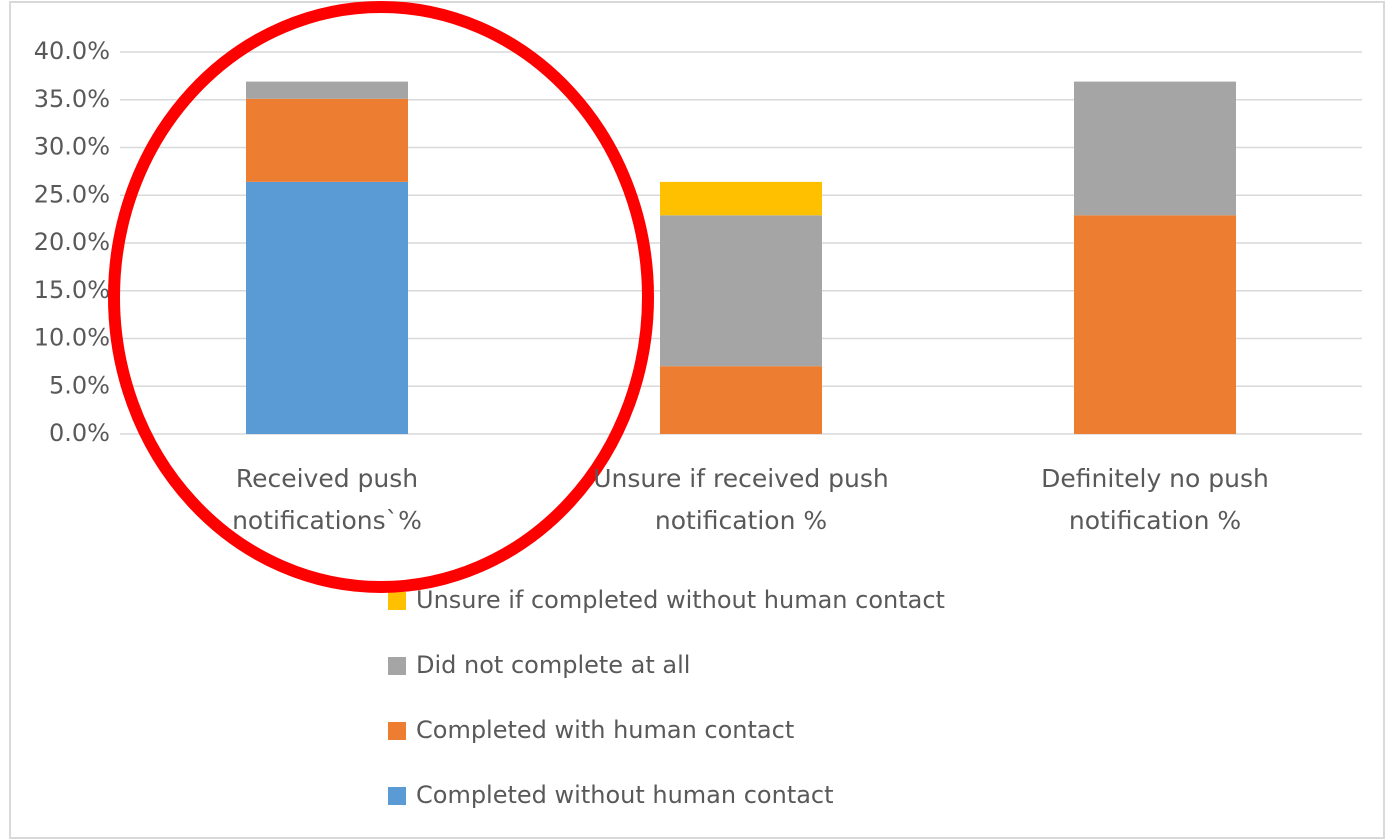  What do you see at coordinates (327, 499) in the screenshot?
I see `x-tick-label: Received push notifications`%` at bounding box center [327, 499].